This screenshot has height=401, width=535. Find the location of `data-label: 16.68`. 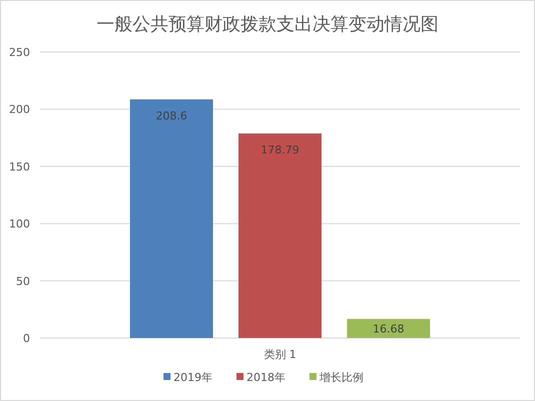

data-label: 16.68 is located at coordinates (388, 329).